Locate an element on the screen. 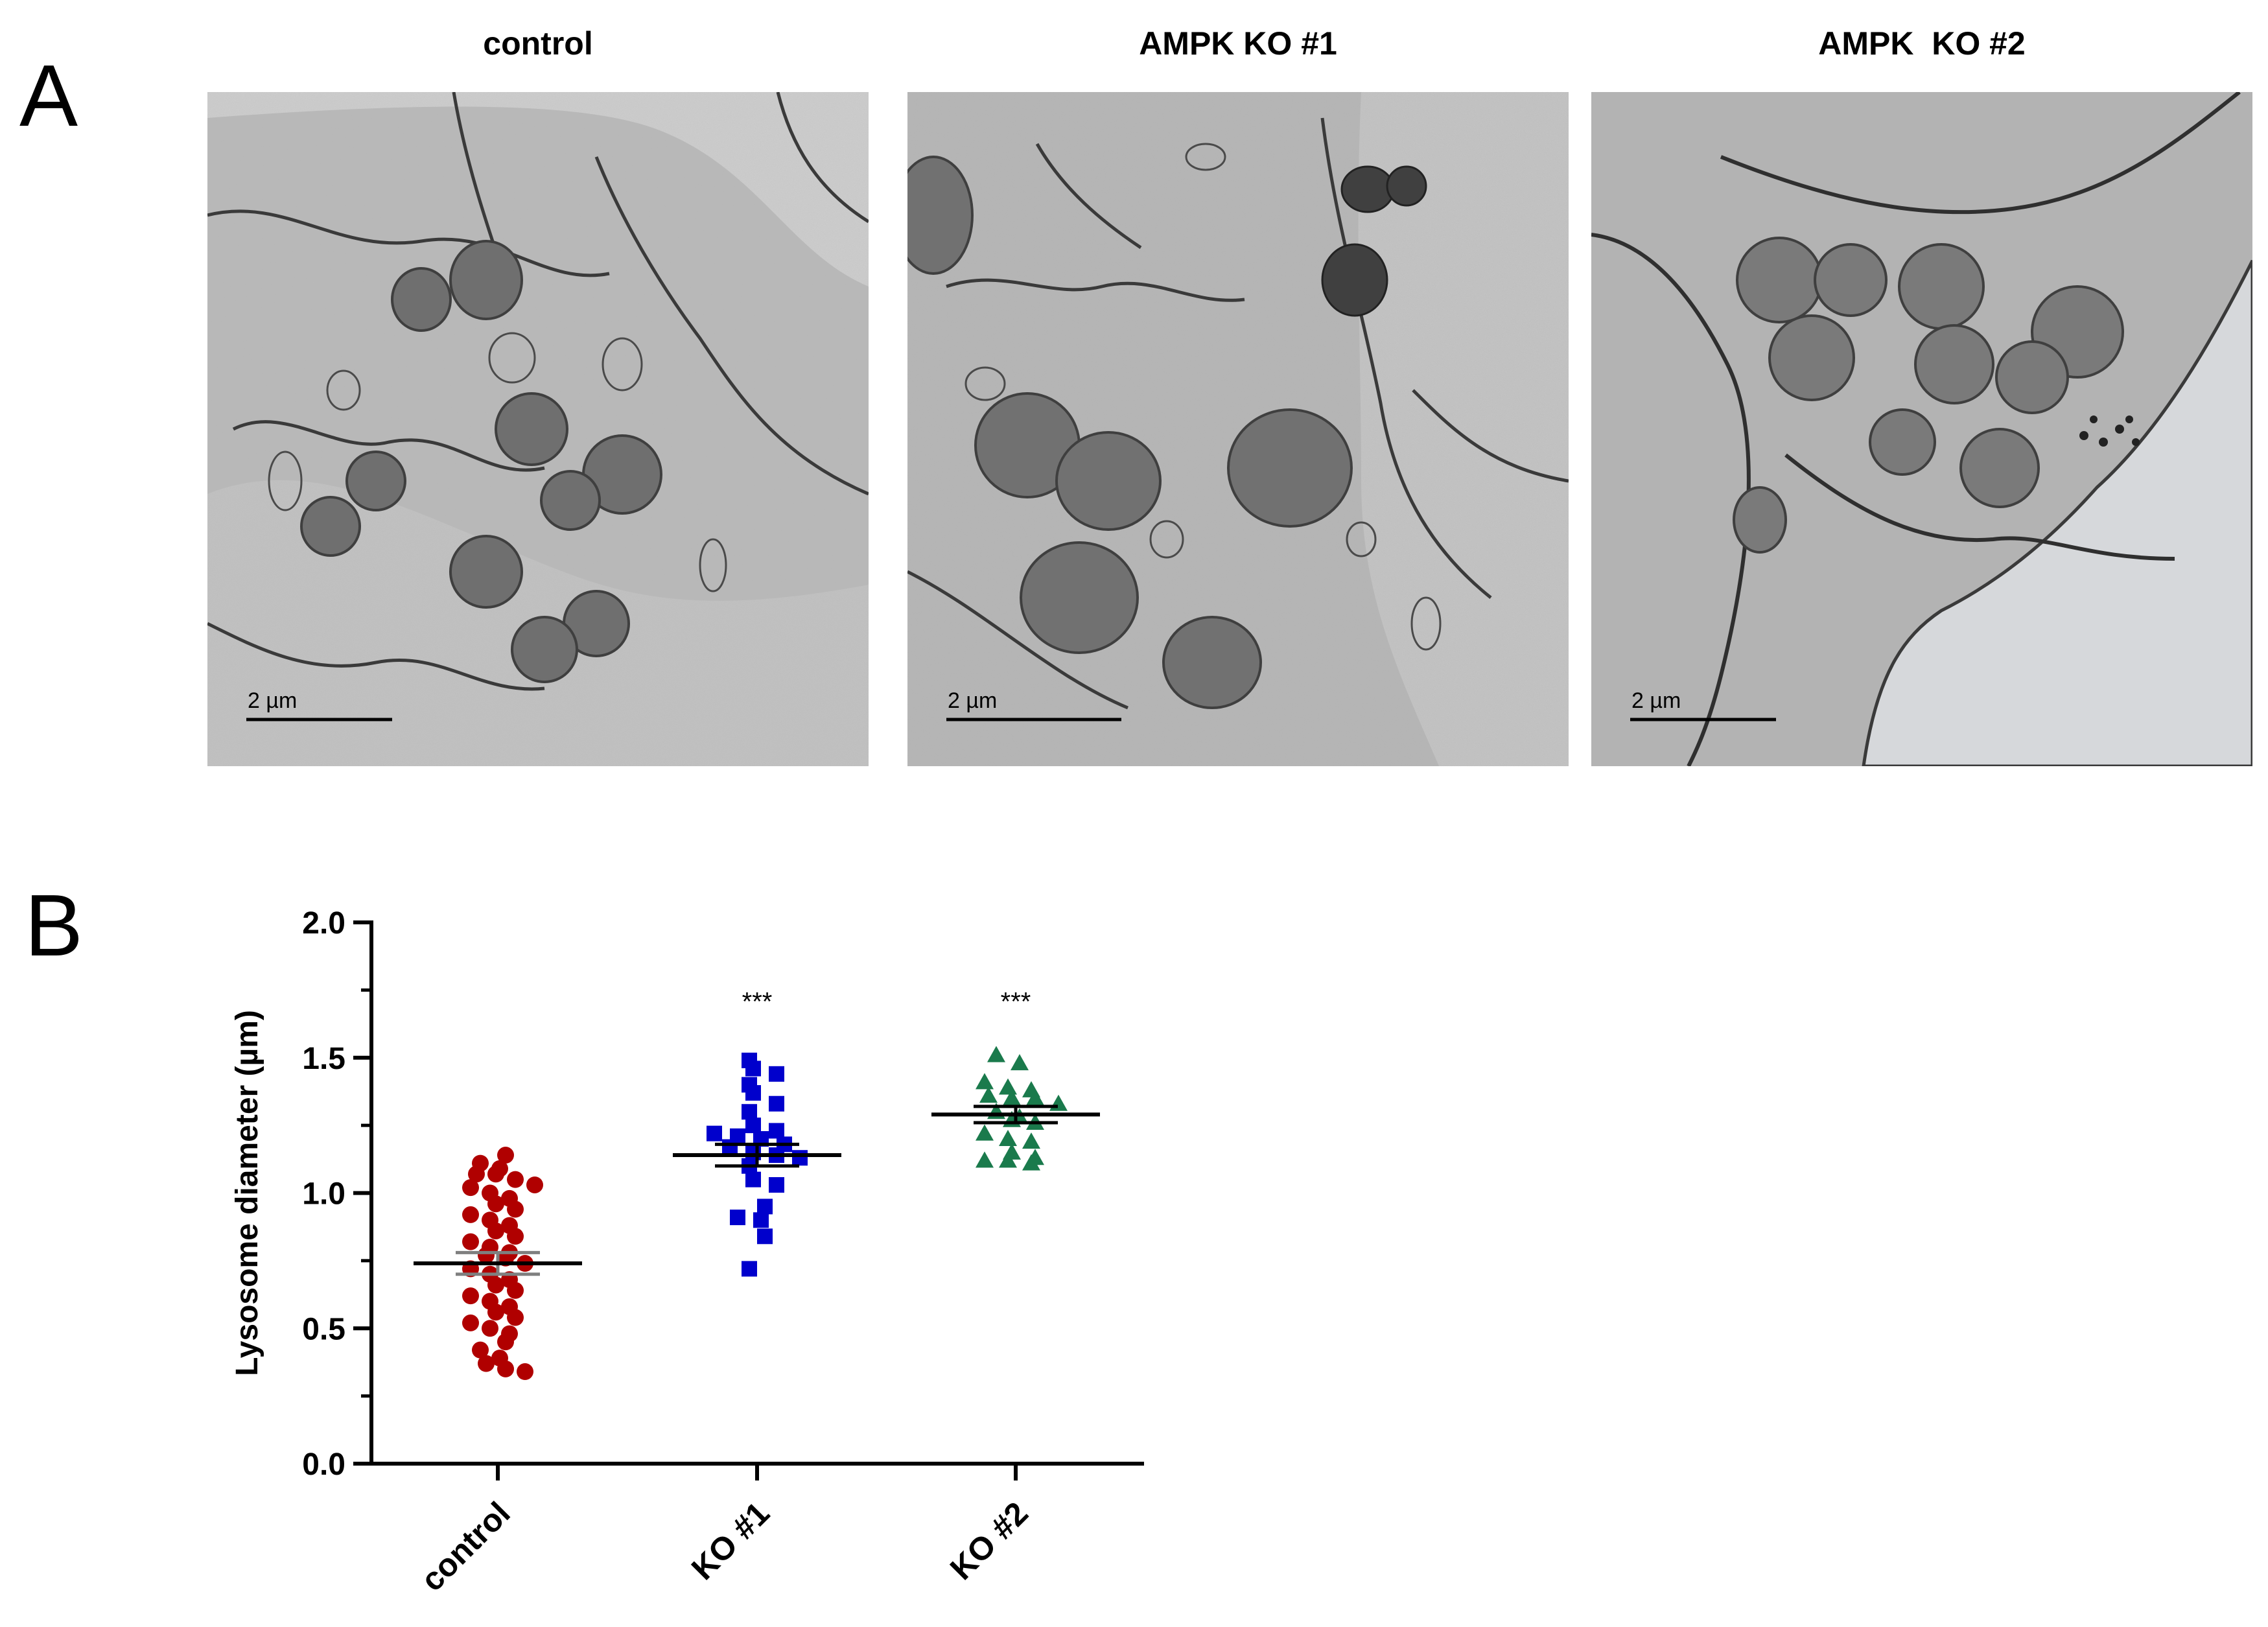 The image size is (2268, 1627). micrograph-title-control: control is located at coordinates (538, 43).